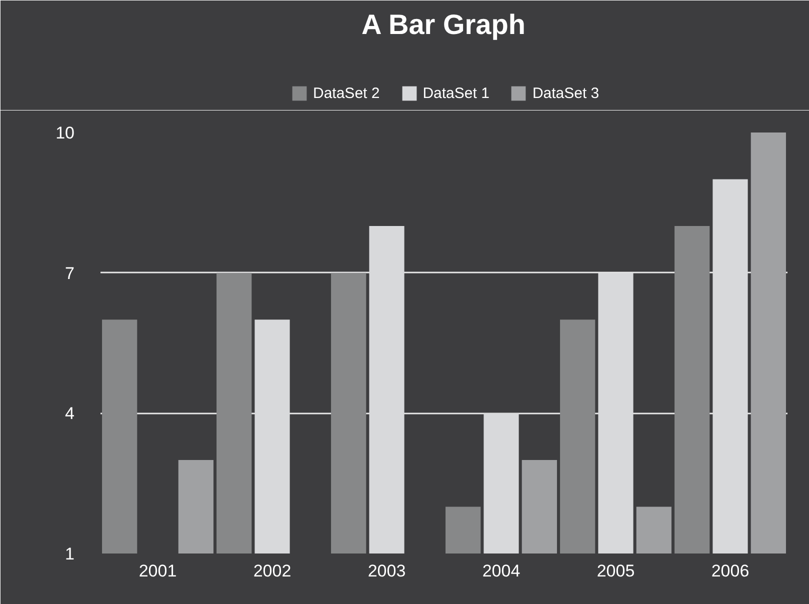 Image resolution: width=809 pixels, height=604 pixels. What do you see at coordinates (615, 571) in the screenshot?
I see `x-tick-label: 2005` at bounding box center [615, 571].